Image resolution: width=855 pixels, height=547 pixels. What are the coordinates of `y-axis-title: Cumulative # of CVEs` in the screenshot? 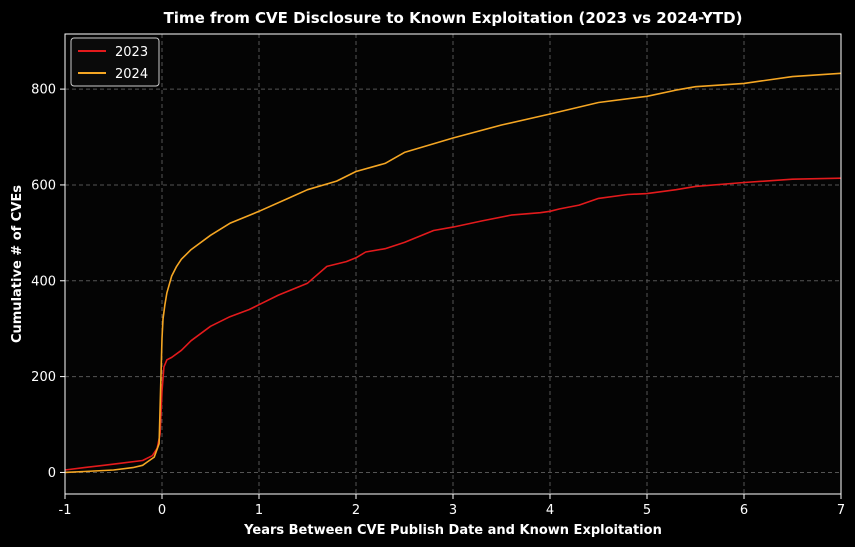 It's located at (17, 264).